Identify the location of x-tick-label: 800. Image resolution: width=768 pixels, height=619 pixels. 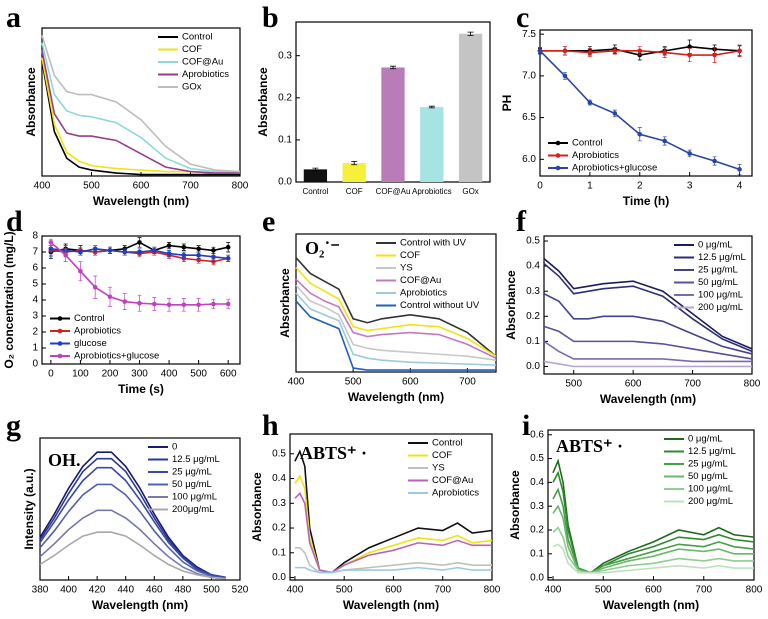
(240, 186).